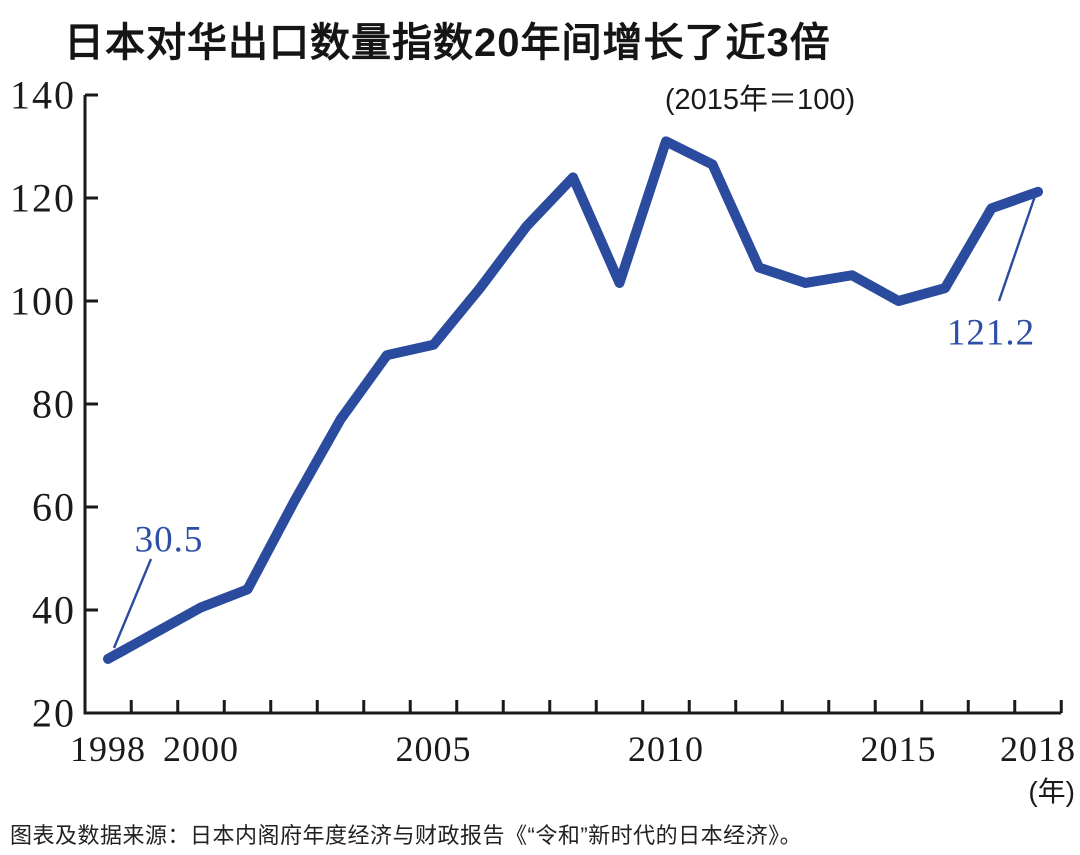 This screenshot has height=855, width=1080. I want to click on y-tick-label: 120, so click(43, 198).